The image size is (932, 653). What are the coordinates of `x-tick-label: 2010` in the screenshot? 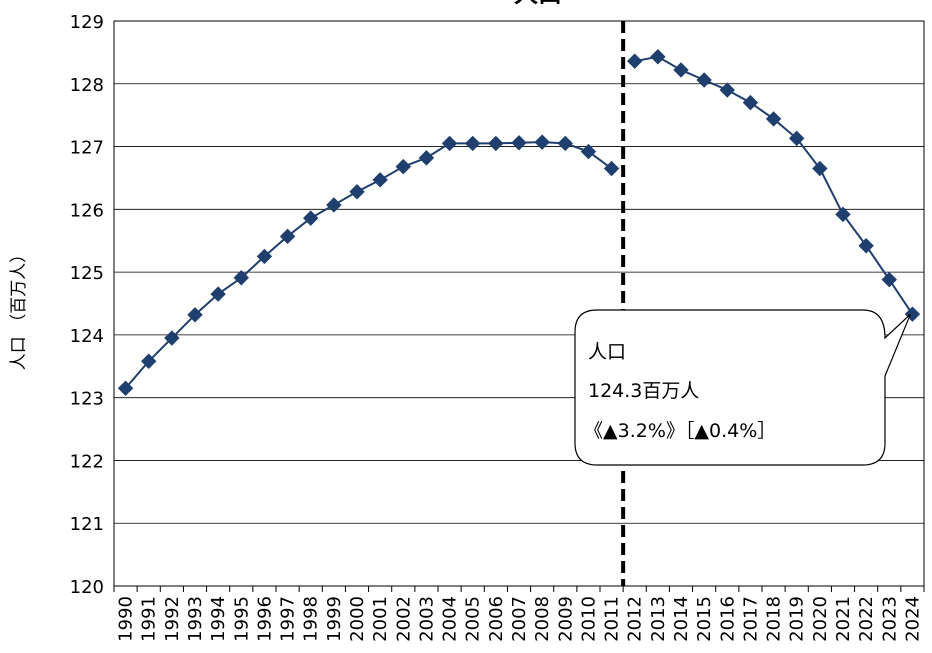 It's located at (588, 619).